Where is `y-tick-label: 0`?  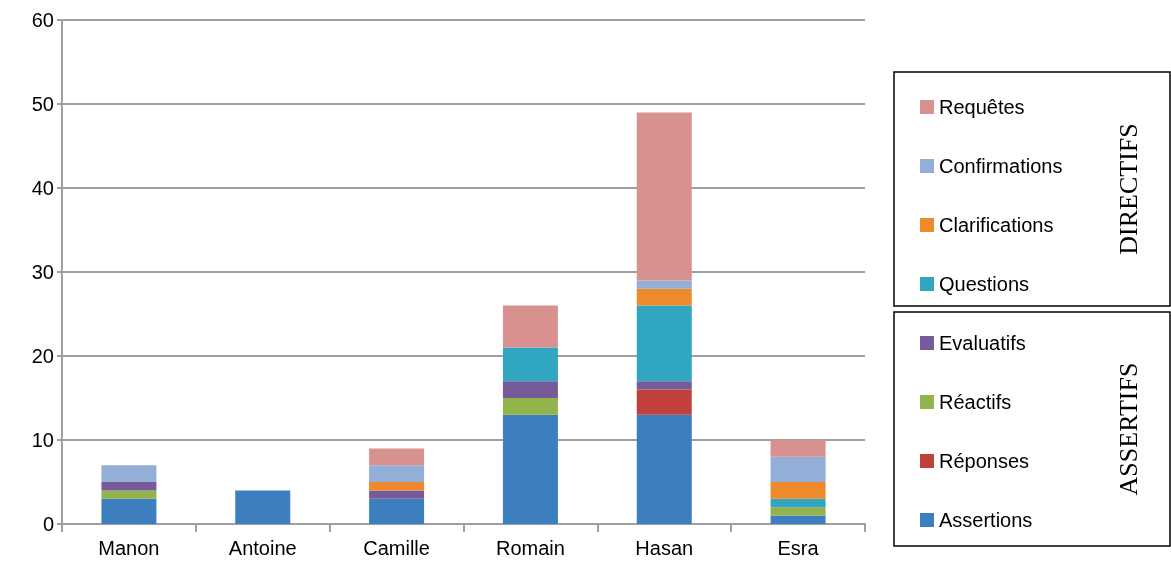 y-tick-label: 0 is located at coordinates (48, 524).